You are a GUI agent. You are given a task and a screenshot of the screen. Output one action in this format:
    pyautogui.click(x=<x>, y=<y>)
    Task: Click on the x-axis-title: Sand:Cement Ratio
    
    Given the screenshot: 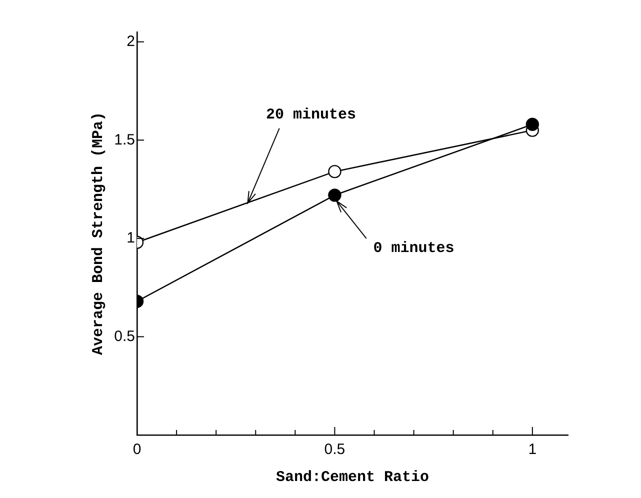 What is the action you would take?
    pyautogui.click(x=353, y=477)
    